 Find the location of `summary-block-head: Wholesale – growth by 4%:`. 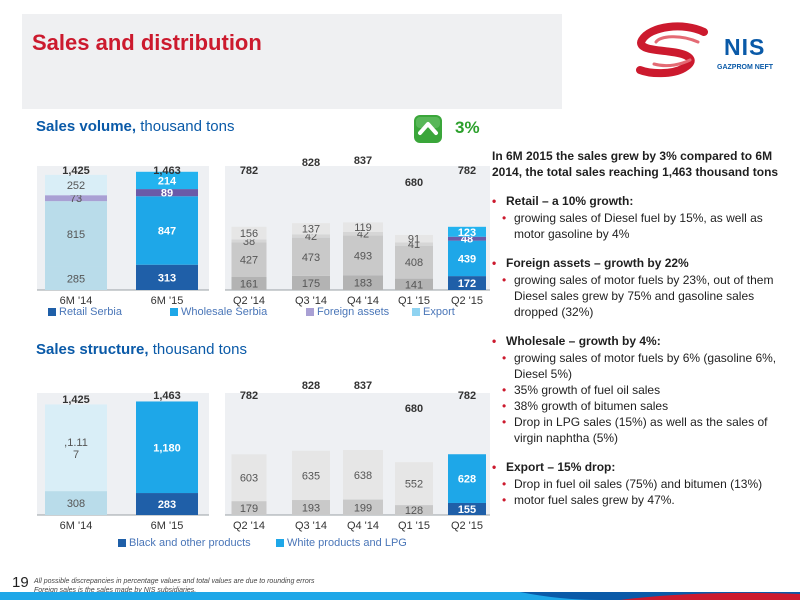

summary-block-head: Wholesale – growth by 4%: is located at coordinates (638, 341).